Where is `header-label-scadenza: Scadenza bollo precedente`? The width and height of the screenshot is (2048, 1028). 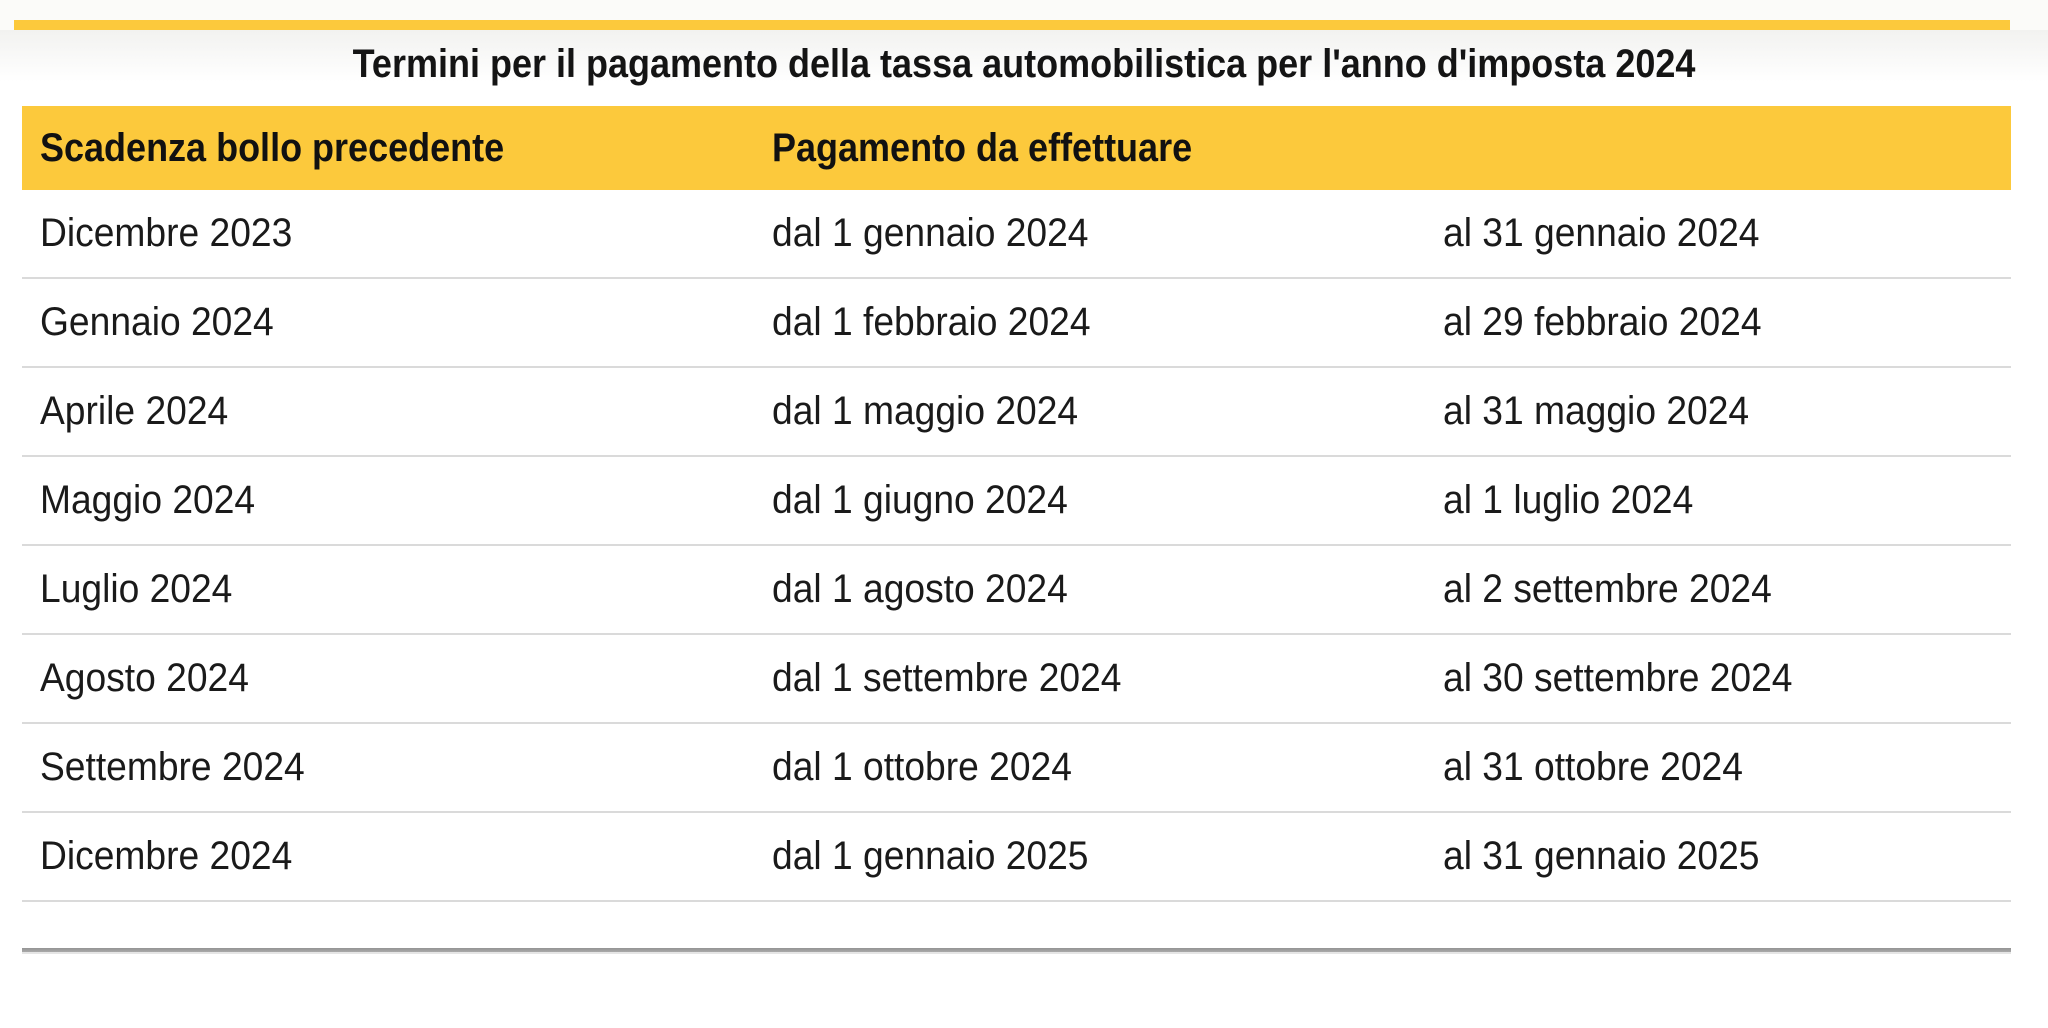 header-label-scadenza: Scadenza bollo precedente is located at coordinates (272, 147).